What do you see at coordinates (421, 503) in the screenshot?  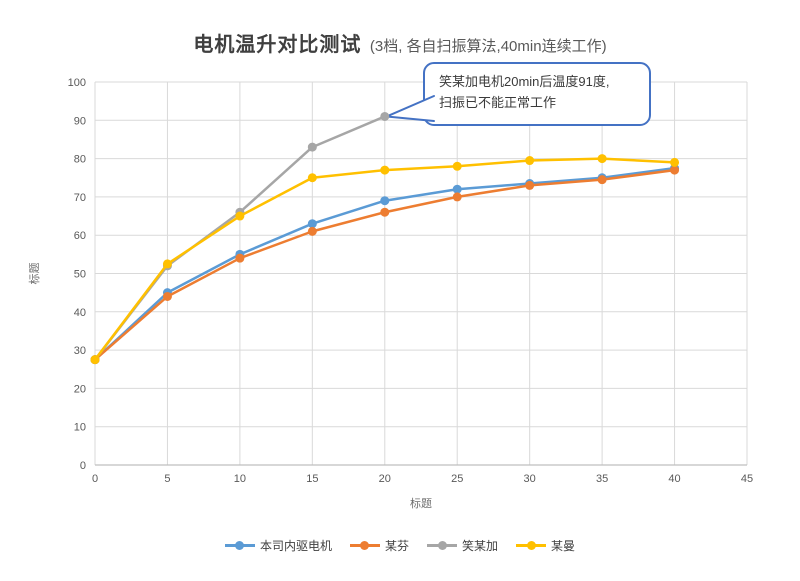 I see `x-axis-title: 标题` at bounding box center [421, 503].